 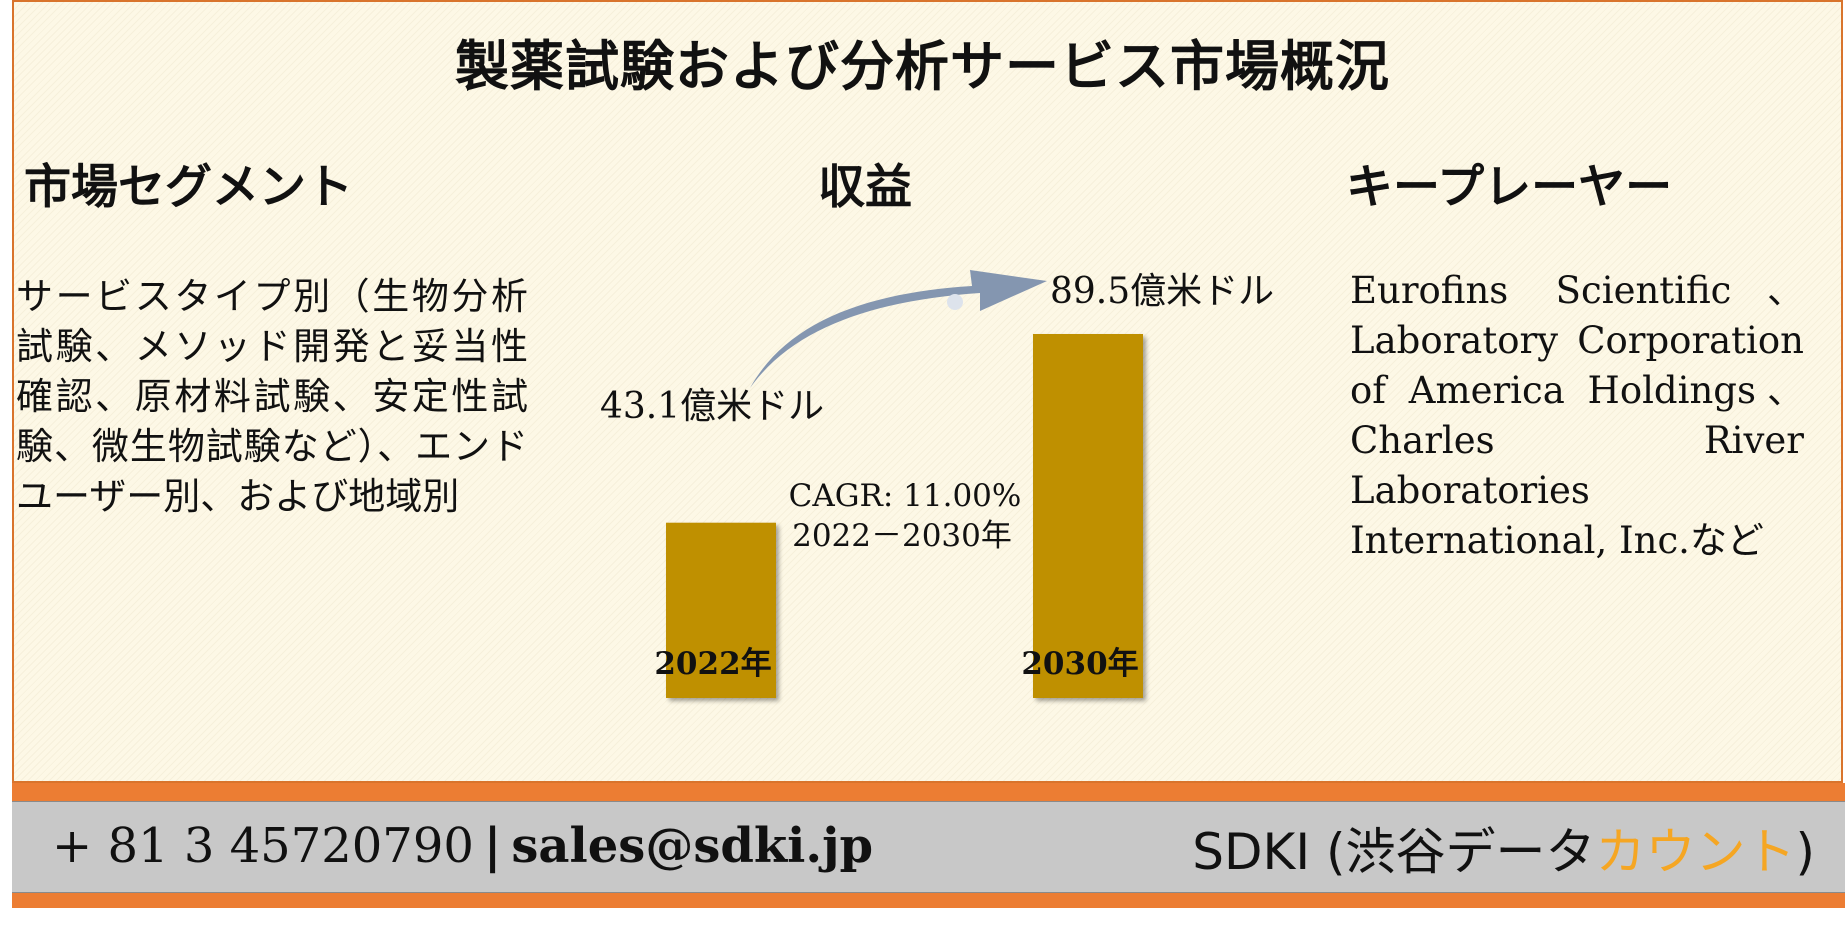 What do you see at coordinates (928, 847) in the screenshot?
I see `footer-bar` at bounding box center [928, 847].